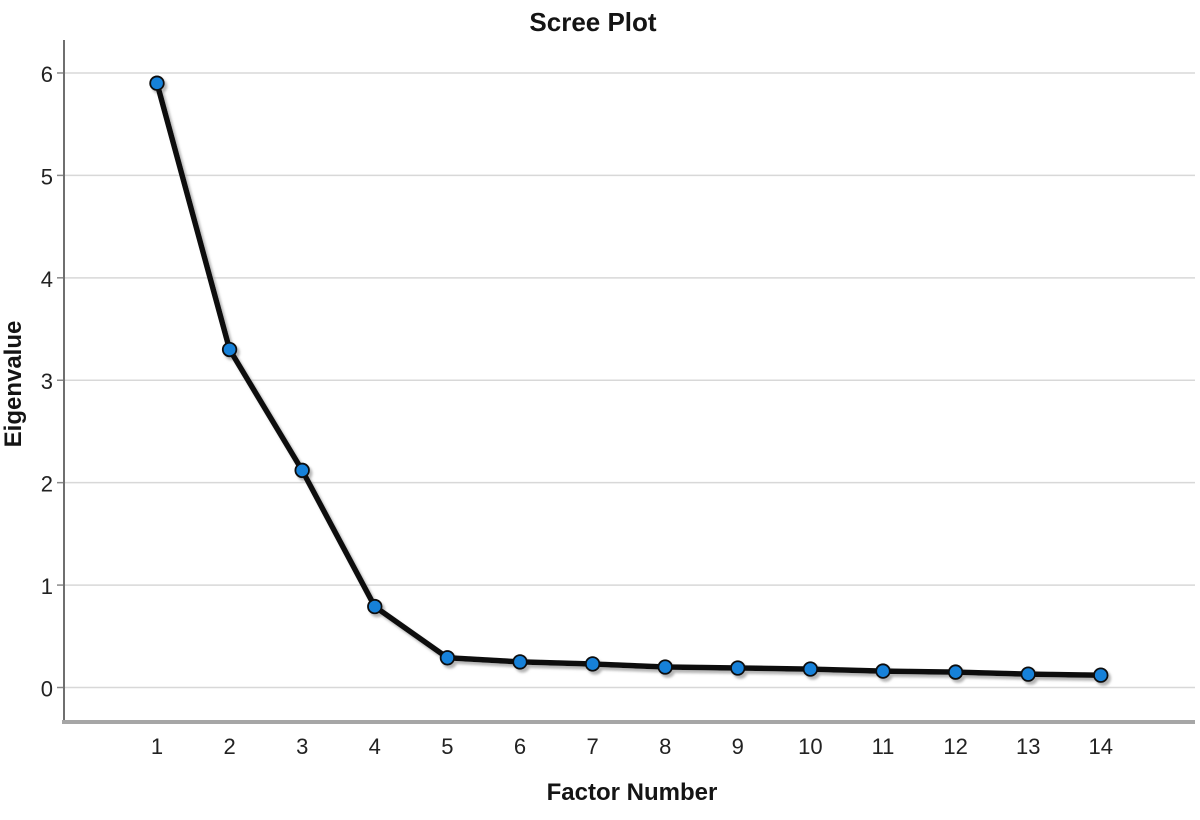 Image resolution: width=1200 pixels, height=820 pixels. What do you see at coordinates (1101, 746) in the screenshot?
I see `x-tick-label: 14` at bounding box center [1101, 746].